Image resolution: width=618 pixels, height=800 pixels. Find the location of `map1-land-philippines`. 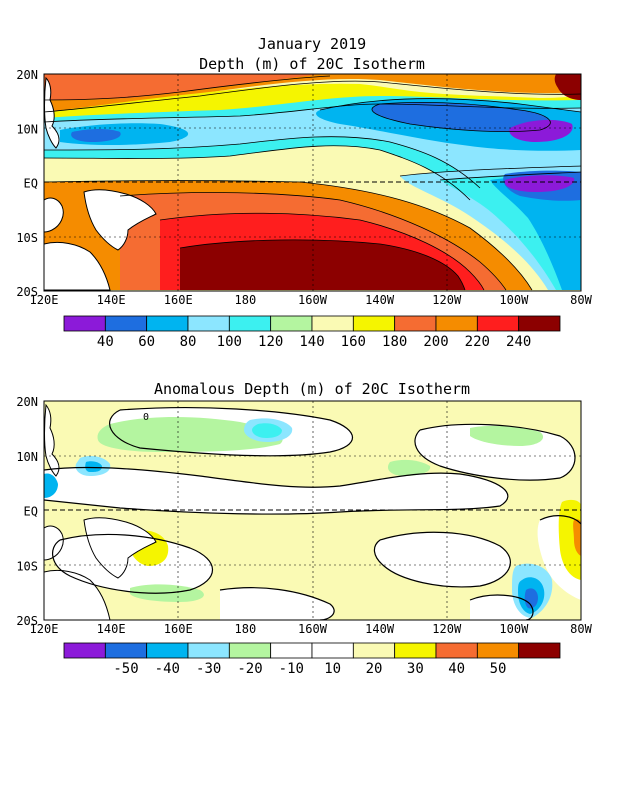

map1-land-philippines is located at coordinates (52, 112).